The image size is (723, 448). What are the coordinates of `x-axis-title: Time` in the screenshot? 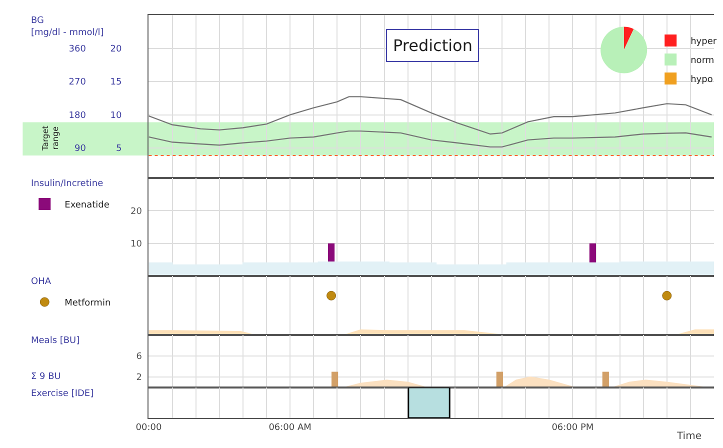 It's located at (689, 436).